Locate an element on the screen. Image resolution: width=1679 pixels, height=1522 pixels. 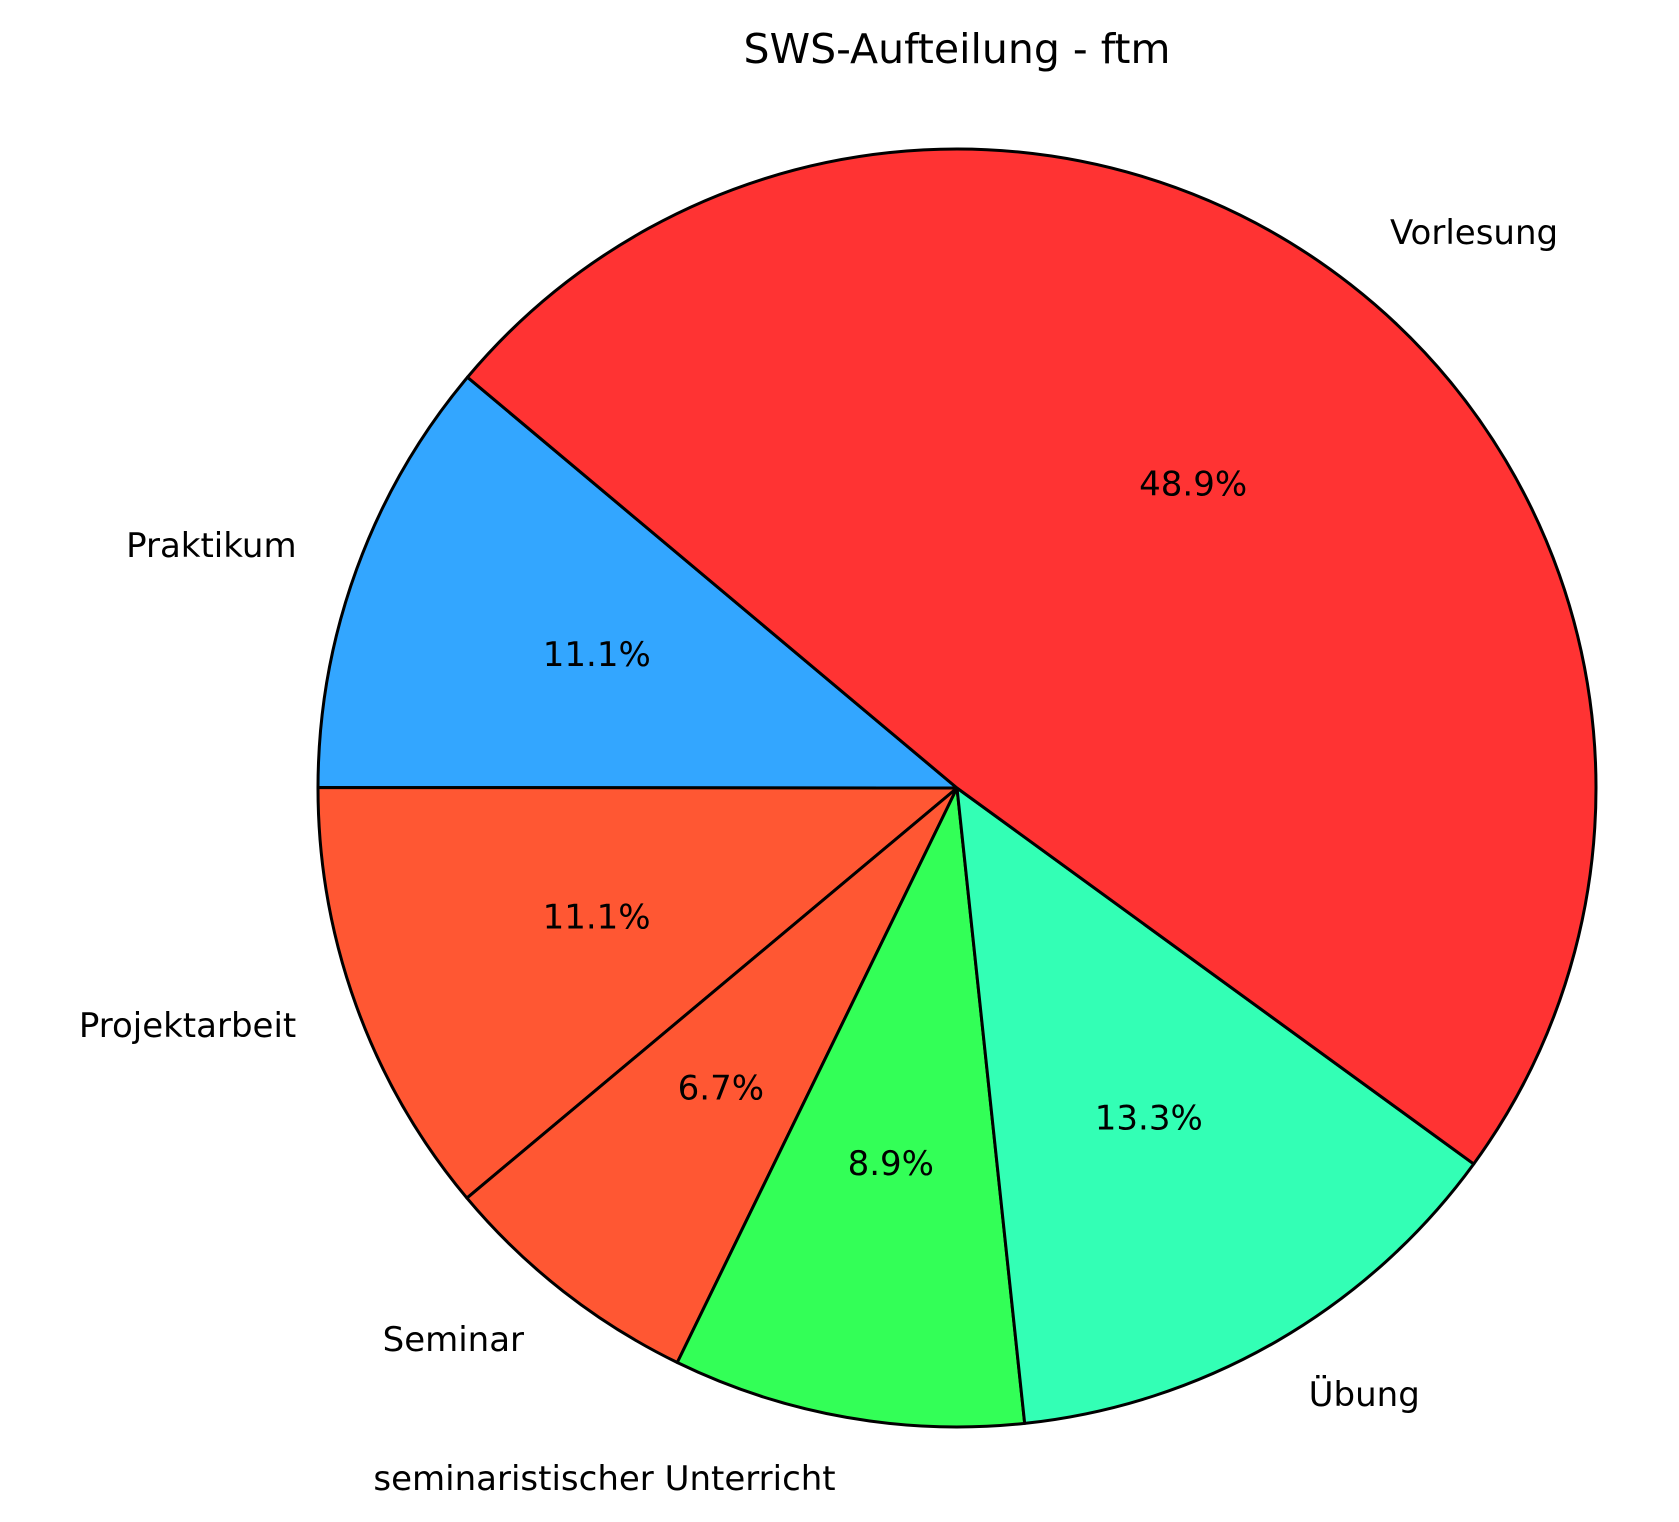
value-label: 6.7% is located at coordinates (721, 1089).